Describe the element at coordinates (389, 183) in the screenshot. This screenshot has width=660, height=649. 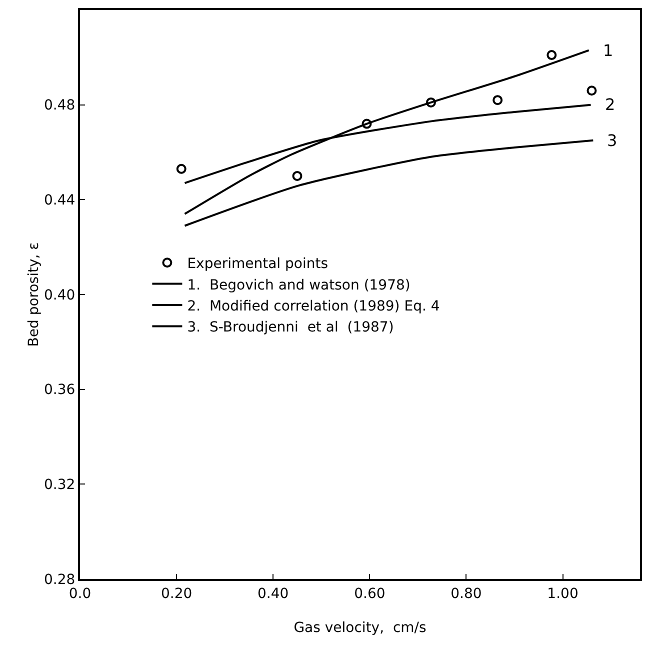
I see `line-series` at that location.